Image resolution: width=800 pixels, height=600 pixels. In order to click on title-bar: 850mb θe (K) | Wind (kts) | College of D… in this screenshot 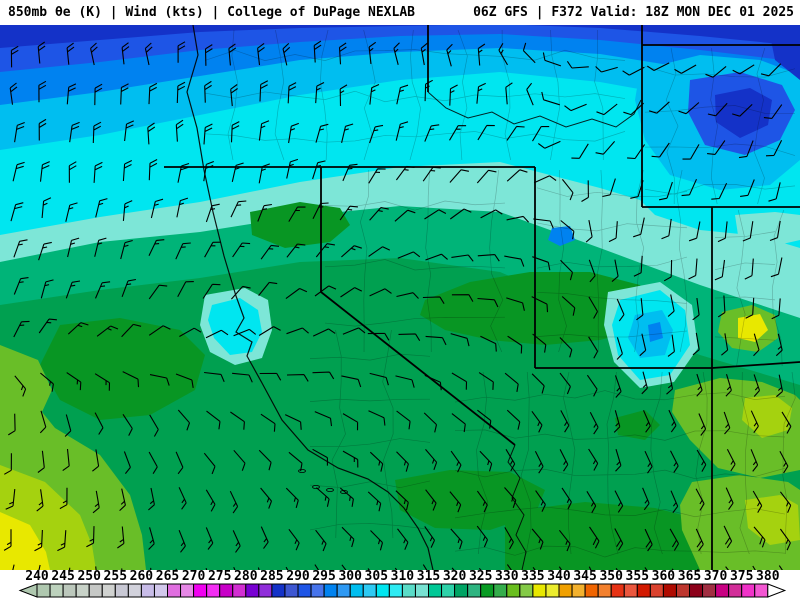, I will do `click(400, 12)`.